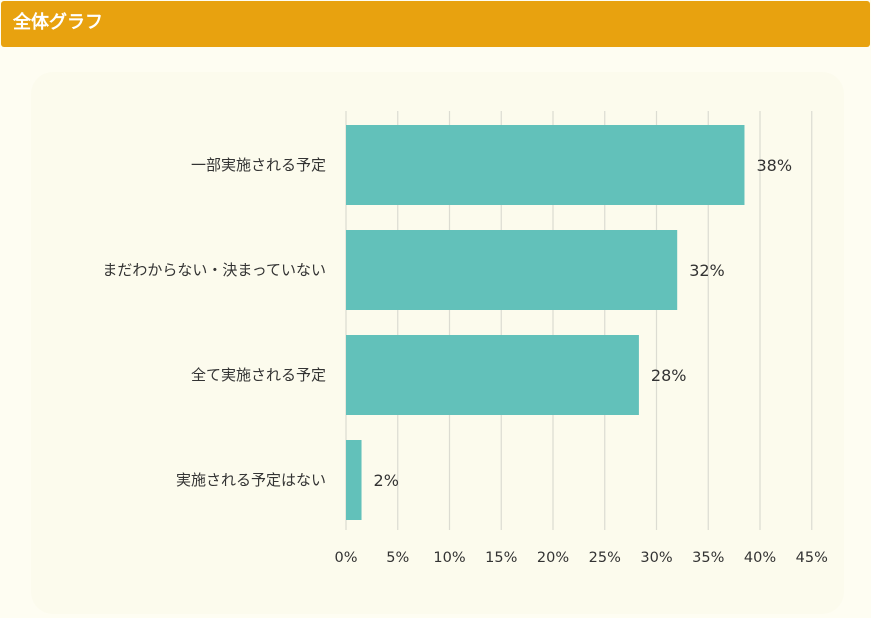  What do you see at coordinates (708, 558) in the screenshot?
I see `x-tick-label: 35%` at bounding box center [708, 558].